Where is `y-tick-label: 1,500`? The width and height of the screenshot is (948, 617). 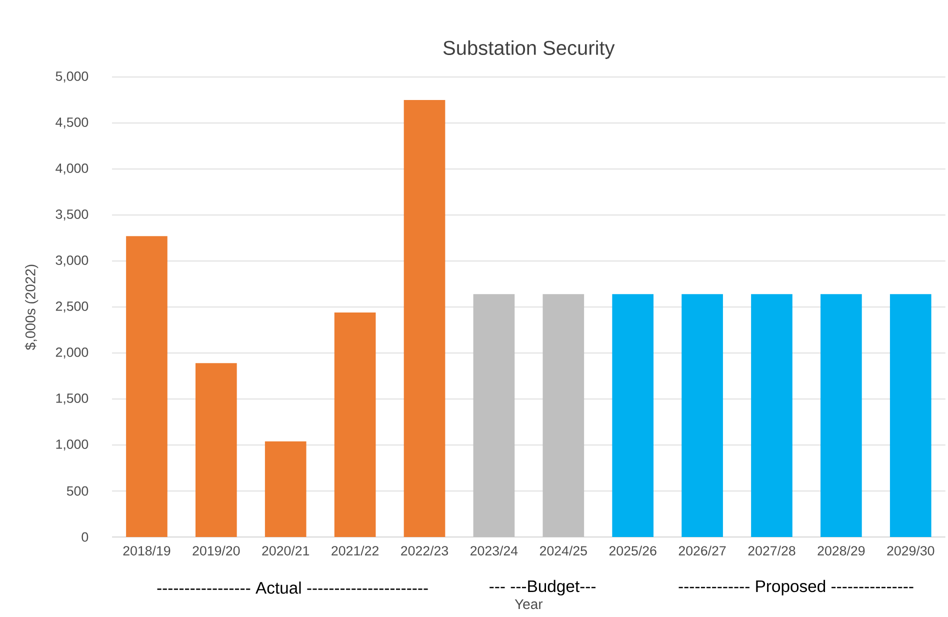 y-tick-label: 1,500 is located at coordinates (72, 399).